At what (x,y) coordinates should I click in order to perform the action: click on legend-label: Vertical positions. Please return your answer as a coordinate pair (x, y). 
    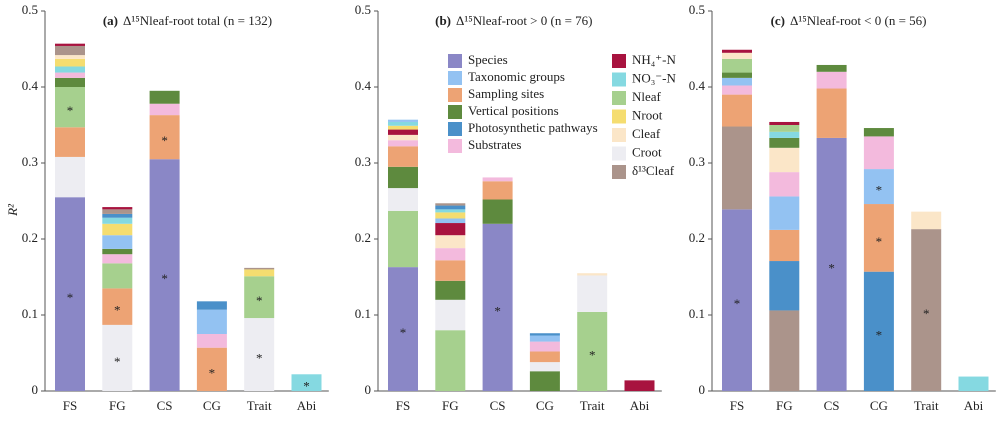
    Looking at the image, I should click on (513, 110).